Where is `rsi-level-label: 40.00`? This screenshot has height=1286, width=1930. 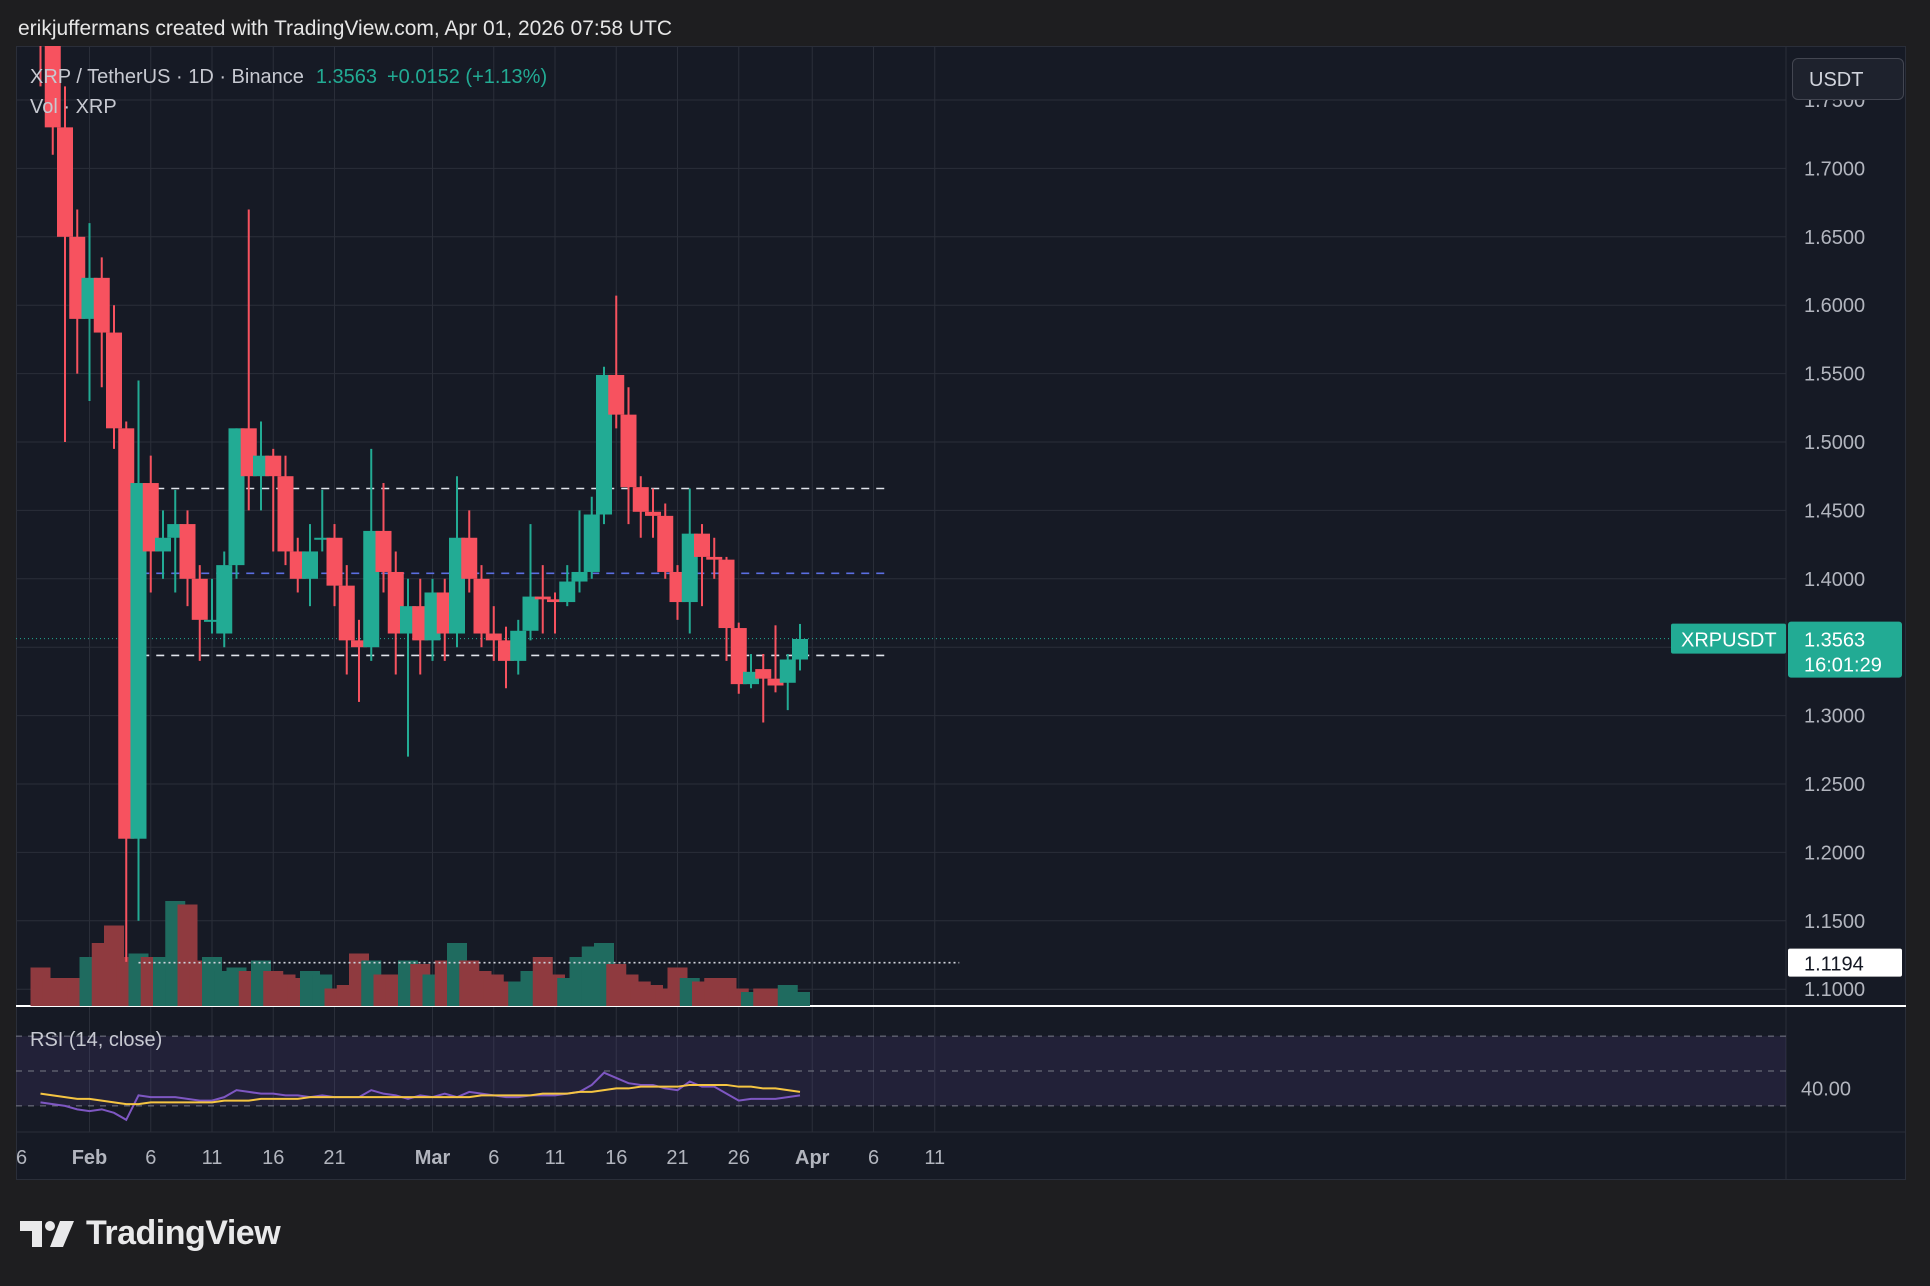 rsi-level-label: 40.00 is located at coordinates (1826, 1089).